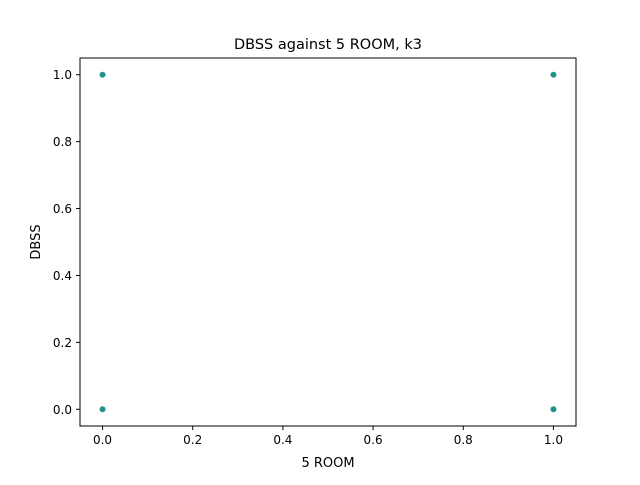 The image size is (640, 485). What do you see at coordinates (62, 410) in the screenshot?
I see `y-tick-label: 0.0` at bounding box center [62, 410].